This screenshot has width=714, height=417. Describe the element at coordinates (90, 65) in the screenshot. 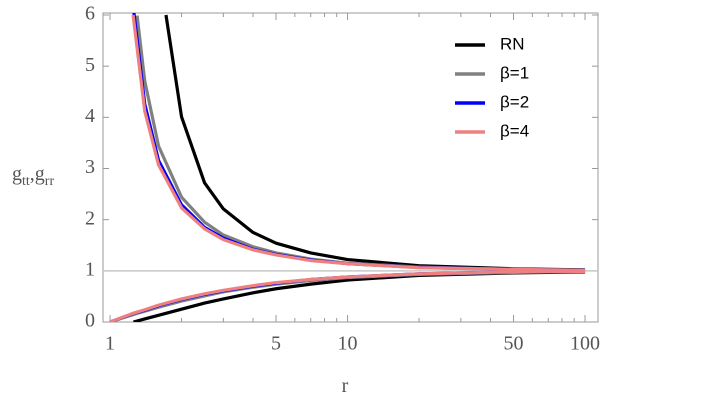

I see `y-tick-label: 5` at that location.